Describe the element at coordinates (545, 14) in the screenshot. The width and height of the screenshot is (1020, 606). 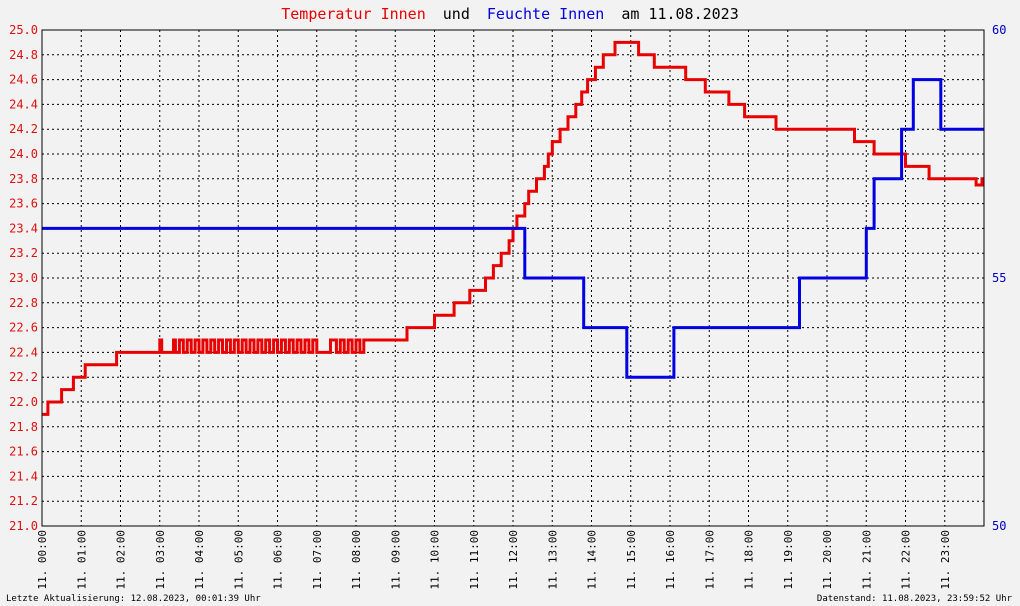
I see `title-humidity: Feuchte Innen` at that location.